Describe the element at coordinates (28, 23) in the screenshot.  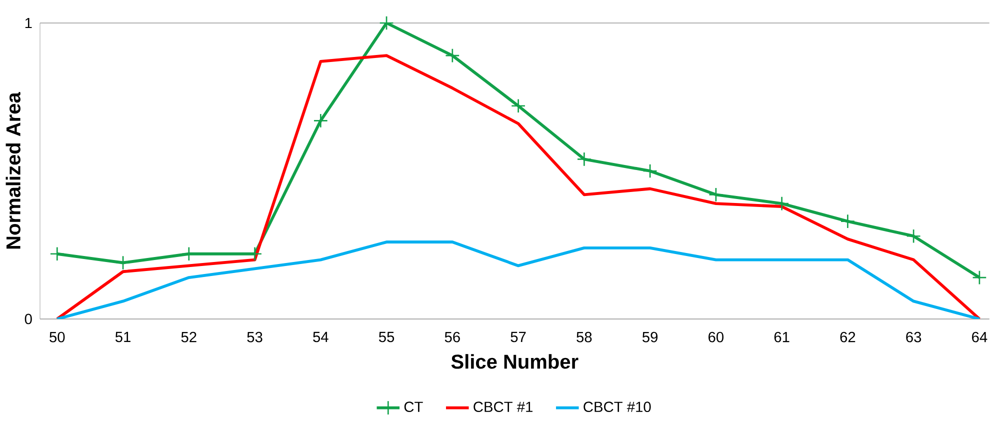
I see `y-tick-label: 1` at that location.